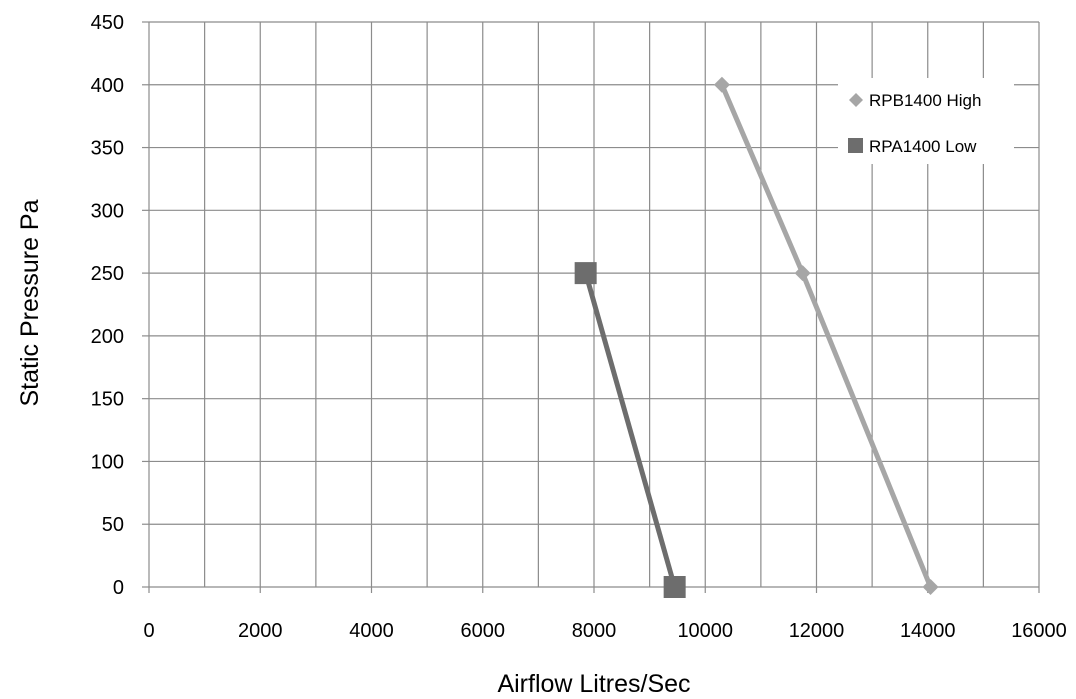 Image resolution: width=1076 pixels, height=699 pixels. I want to click on y-tick-label: 400, so click(107, 86).